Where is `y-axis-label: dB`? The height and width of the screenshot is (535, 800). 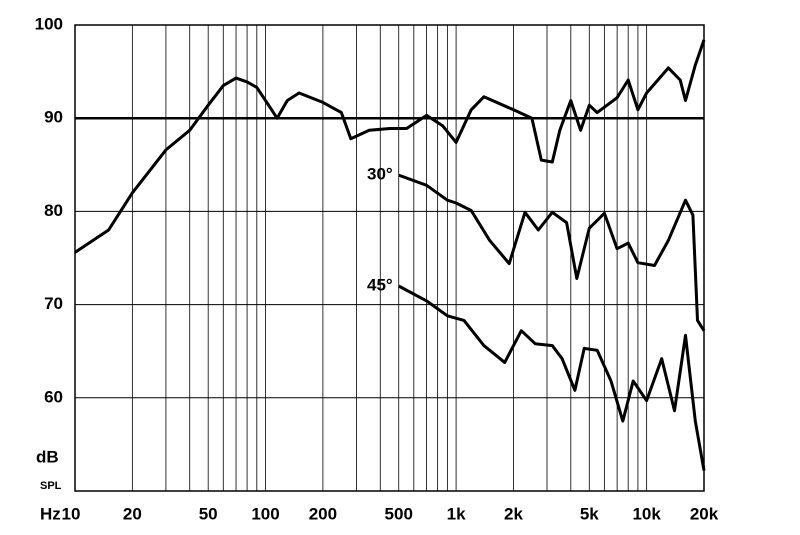
y-axis-label: dB is located at coordinates (47, 456).